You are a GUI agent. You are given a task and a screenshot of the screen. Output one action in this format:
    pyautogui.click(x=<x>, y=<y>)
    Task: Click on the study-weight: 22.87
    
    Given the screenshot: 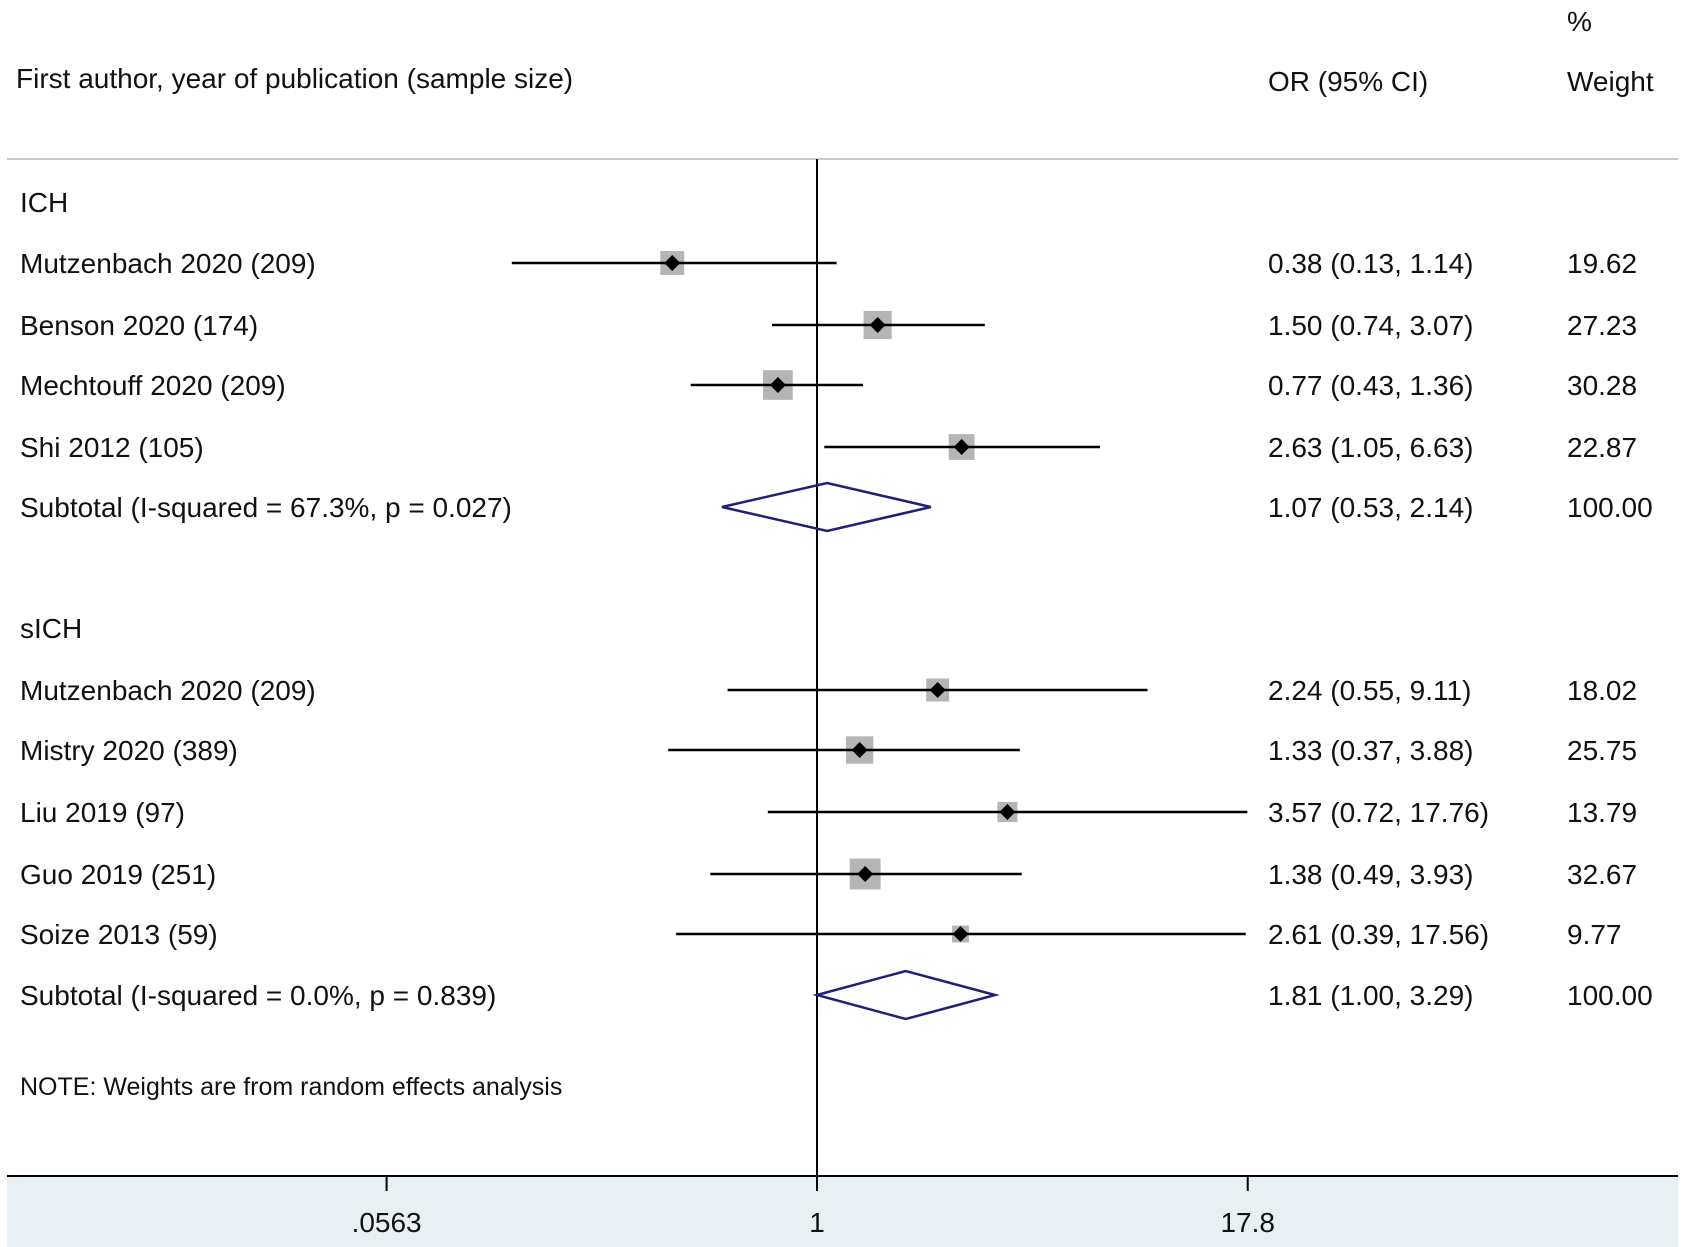 What is the action you would take?
    pyautogui.click(x=1602, y=447)
    